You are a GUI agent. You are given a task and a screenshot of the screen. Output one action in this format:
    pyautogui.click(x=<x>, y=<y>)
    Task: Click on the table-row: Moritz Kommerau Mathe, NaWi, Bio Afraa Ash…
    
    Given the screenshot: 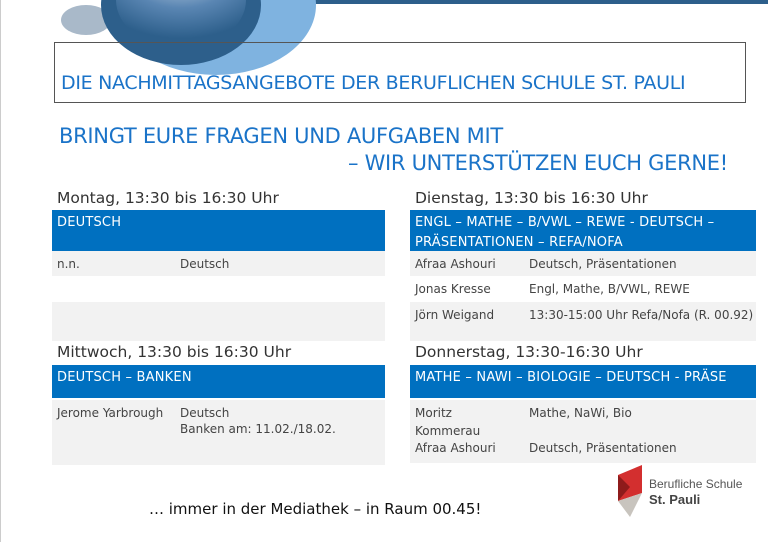 What is the action you would take?
    pyautogui.click(x=583, y=431)
    